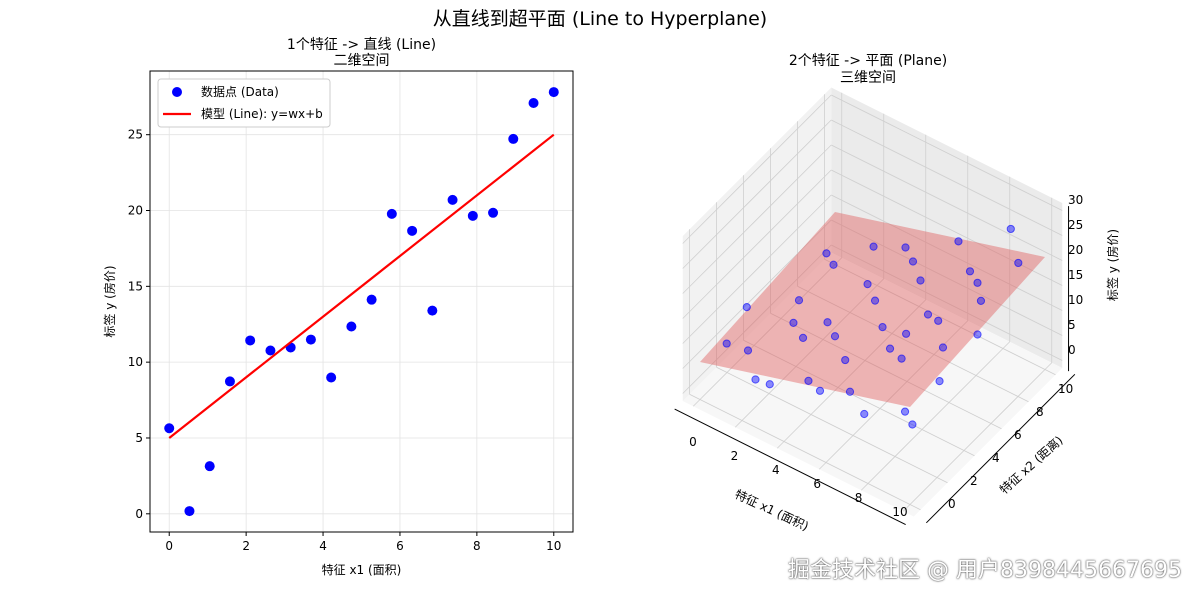 The image size is (1200, 600). What do you see at coordinates (109, 301) in the screenshot?
I see `y-axis-label: 标签 y (房价)` at bounding box center [109, 301].